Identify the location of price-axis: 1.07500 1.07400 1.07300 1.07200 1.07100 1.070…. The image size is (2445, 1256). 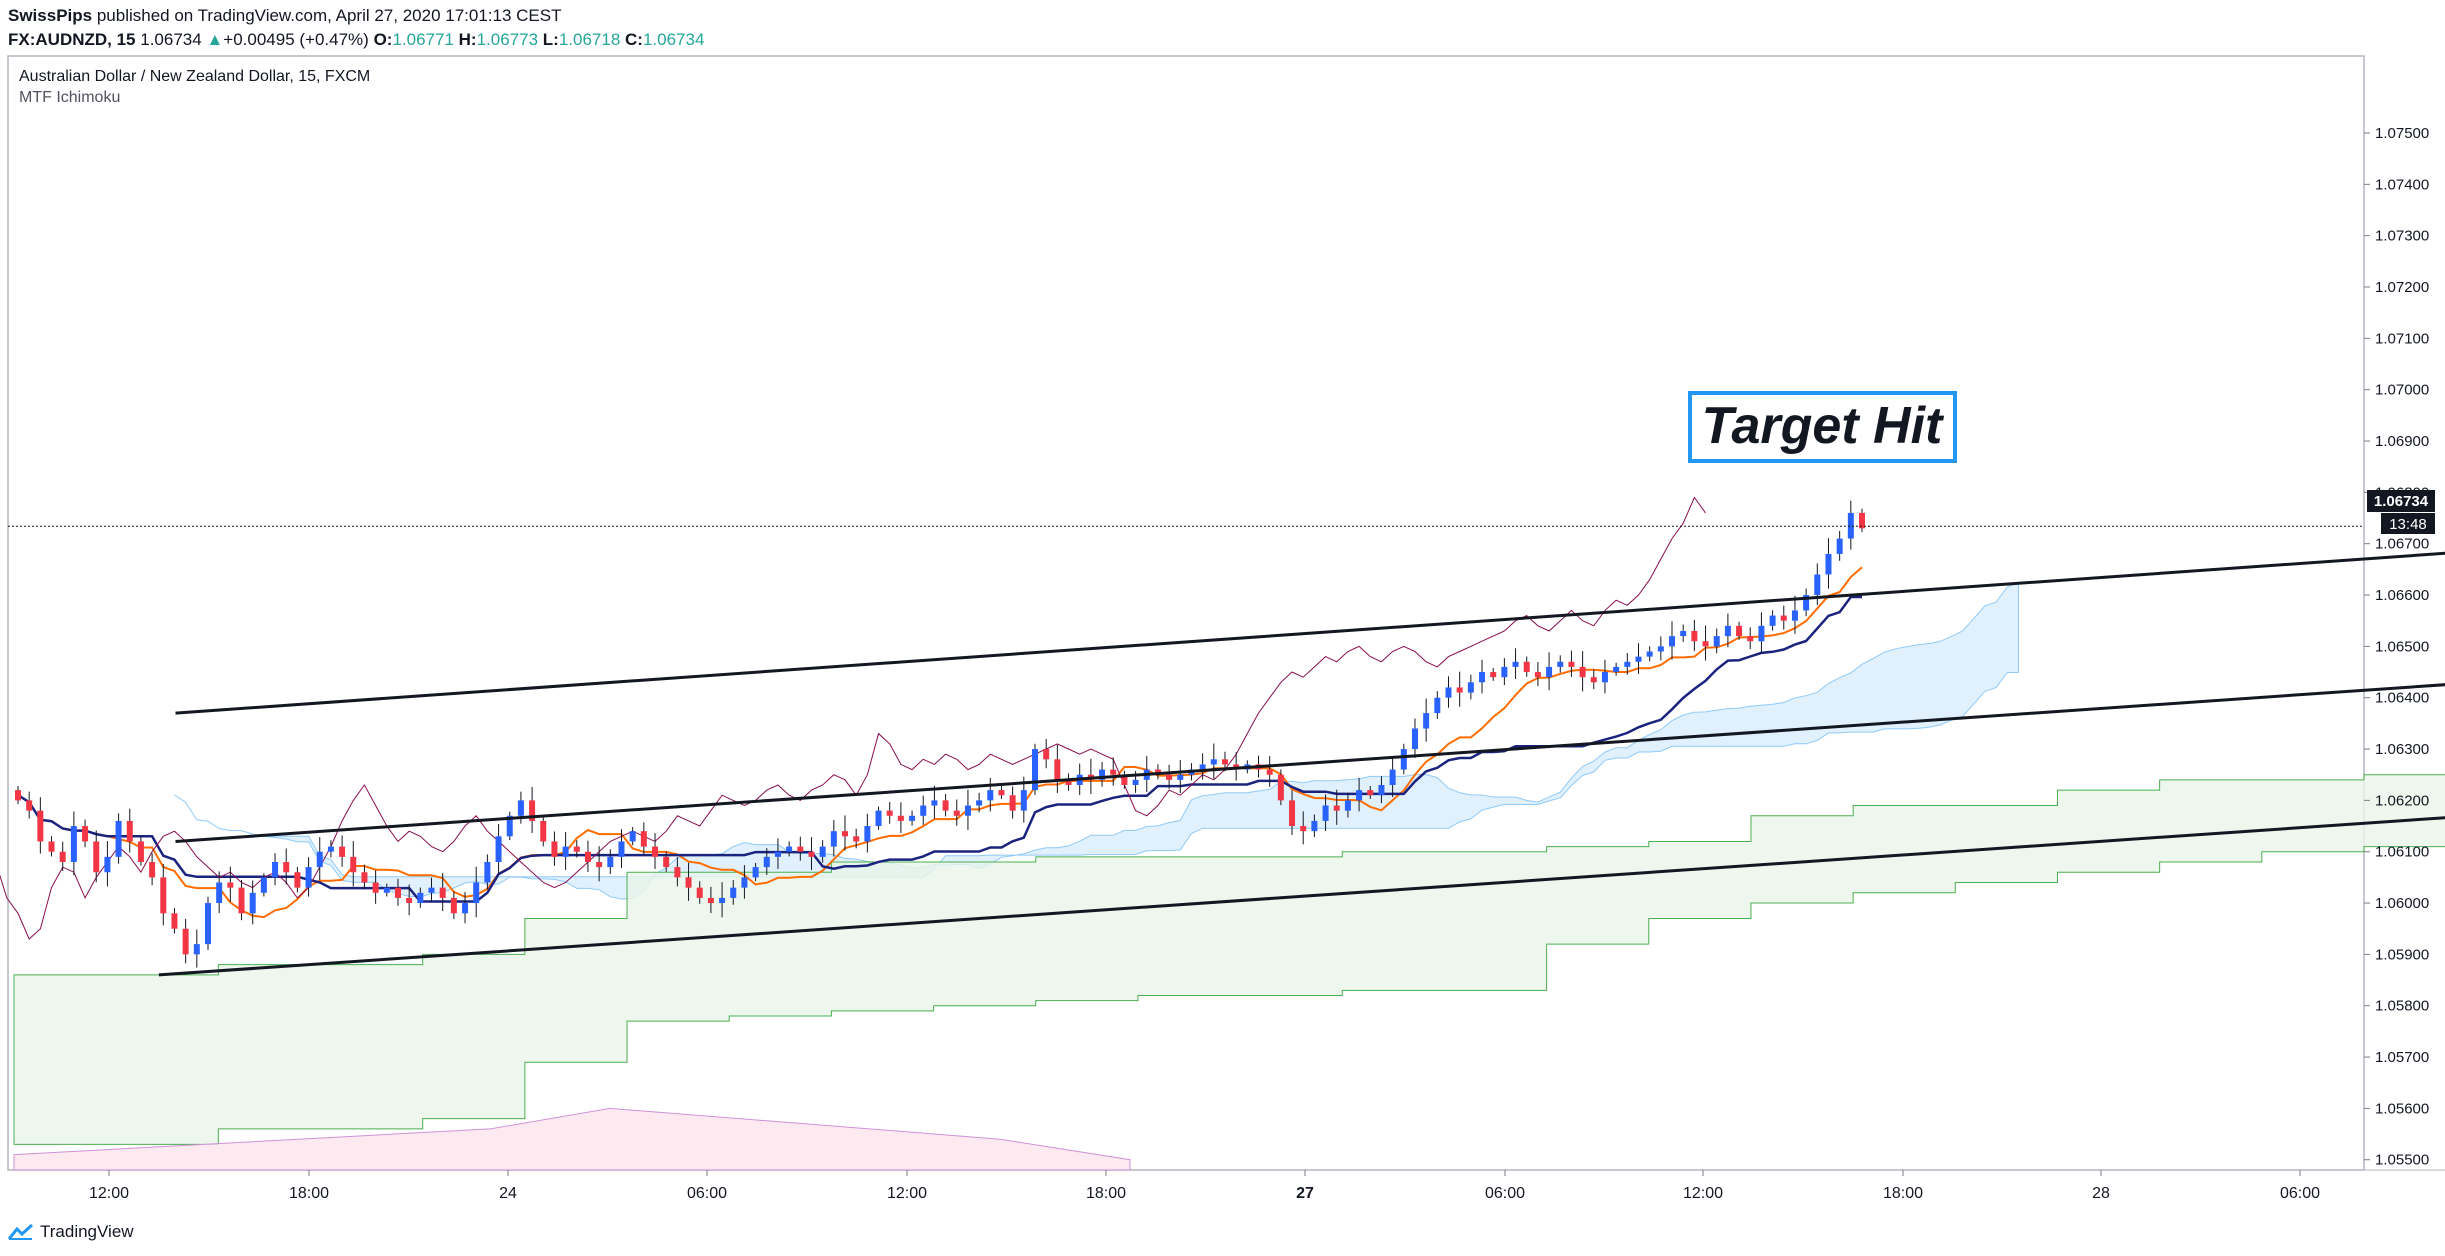
(2396, 647).